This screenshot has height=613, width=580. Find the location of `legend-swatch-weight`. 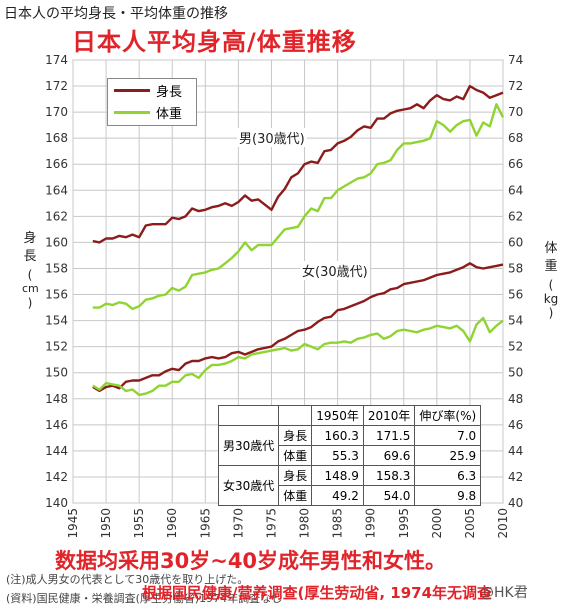

legend-swatch-weight is located at coordinates (132, 112).